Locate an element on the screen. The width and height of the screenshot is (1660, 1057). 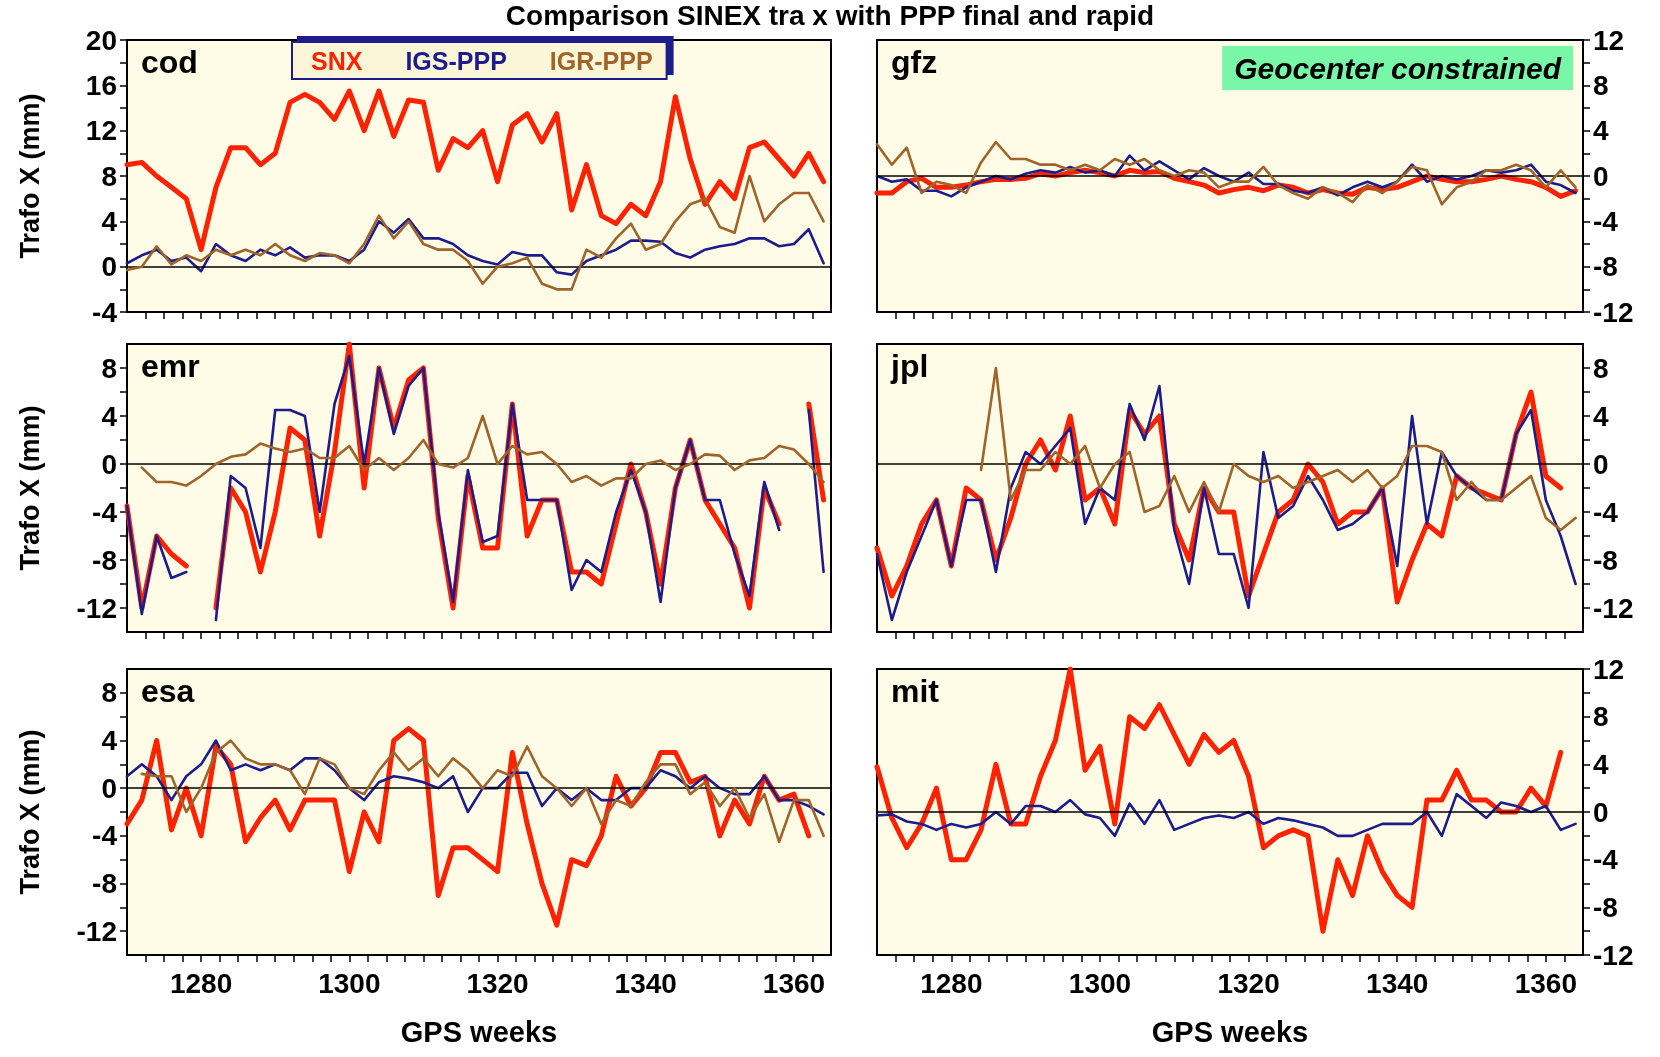
text: IGR-PPP is located at coordinates (601, 60).